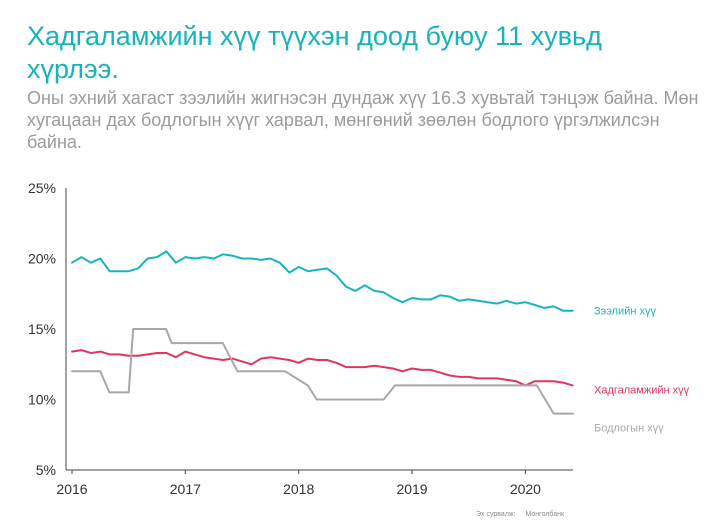 The width and height of the screenshot is (719, 530). I want to click on y-axis: 5% 10% 15% 20% 25%, so click(47, 329).